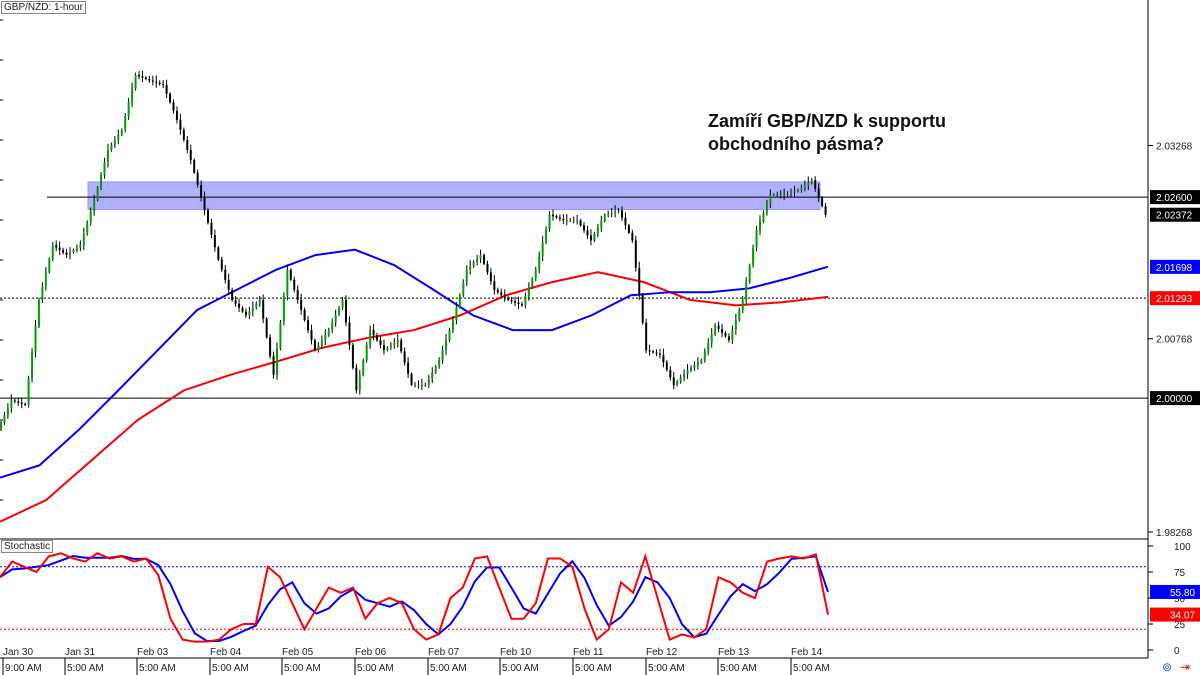 Image resolution: width=1200 pixels, height=675 pixels. I want to click on x-date-label: Feb 03, so click(153, 652).